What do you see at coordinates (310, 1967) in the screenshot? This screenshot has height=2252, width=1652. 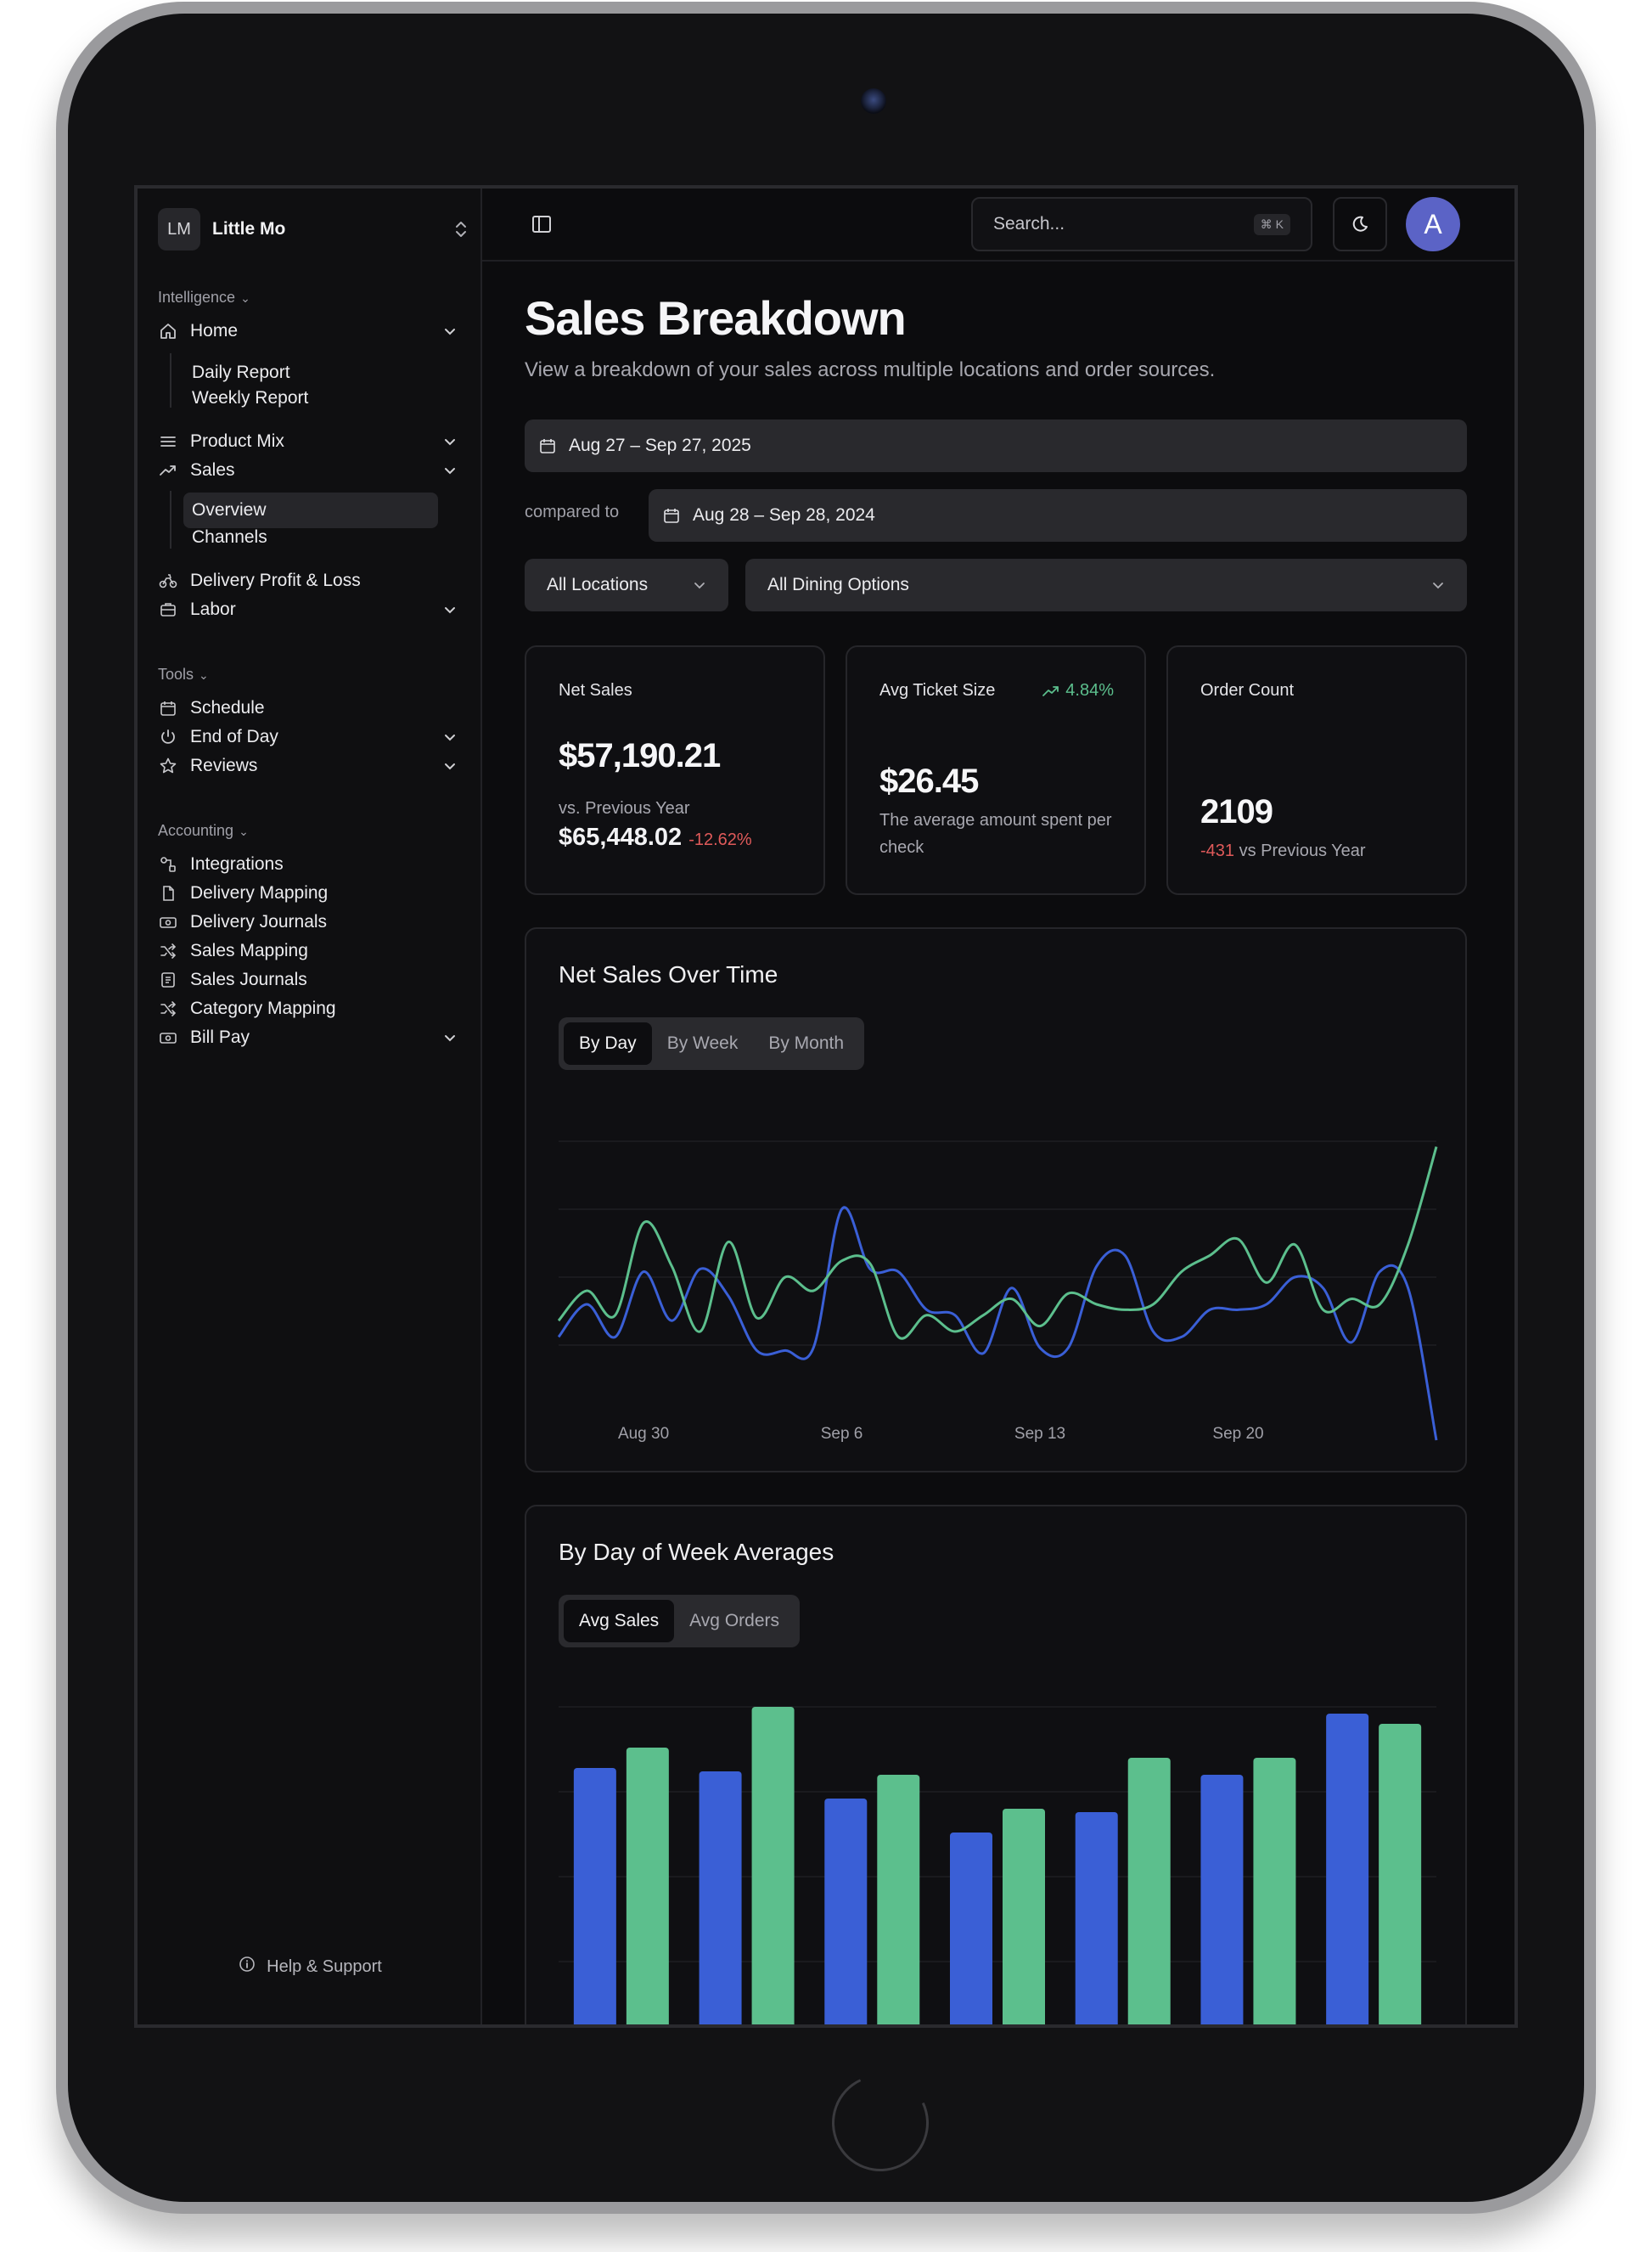 I see `help-support-link: Help & Support` at bounding box center [310, 1967].